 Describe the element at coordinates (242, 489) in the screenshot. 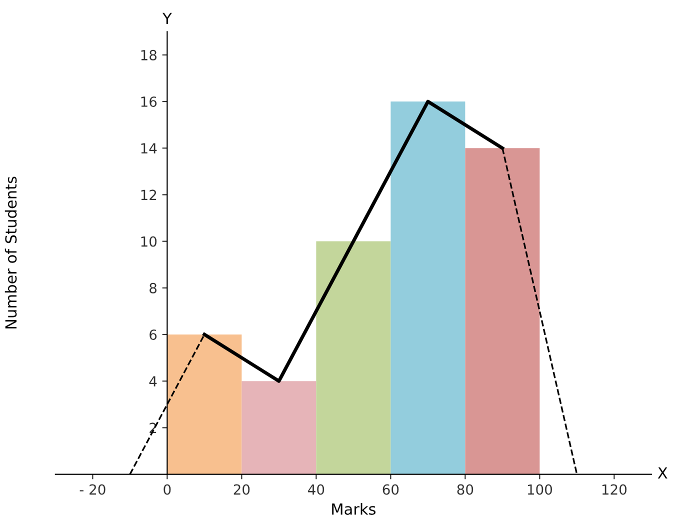

I see `x-tick-label: 20` at that location.